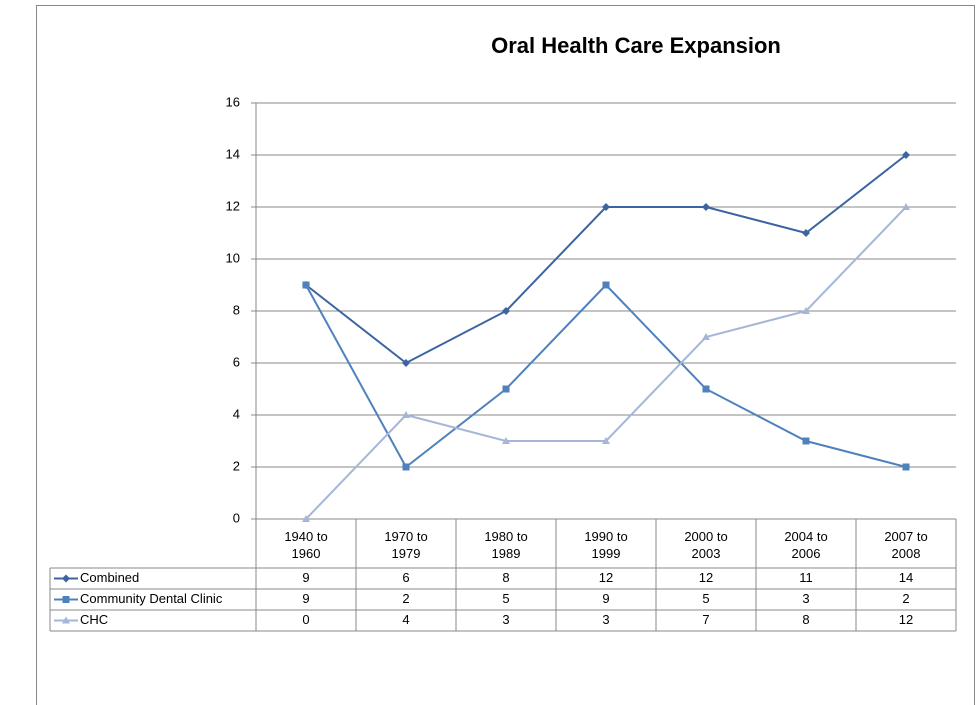  Describe the element at coordinates (233, 257) in the screenshot. I see `y-tick-label: 10` at that location.